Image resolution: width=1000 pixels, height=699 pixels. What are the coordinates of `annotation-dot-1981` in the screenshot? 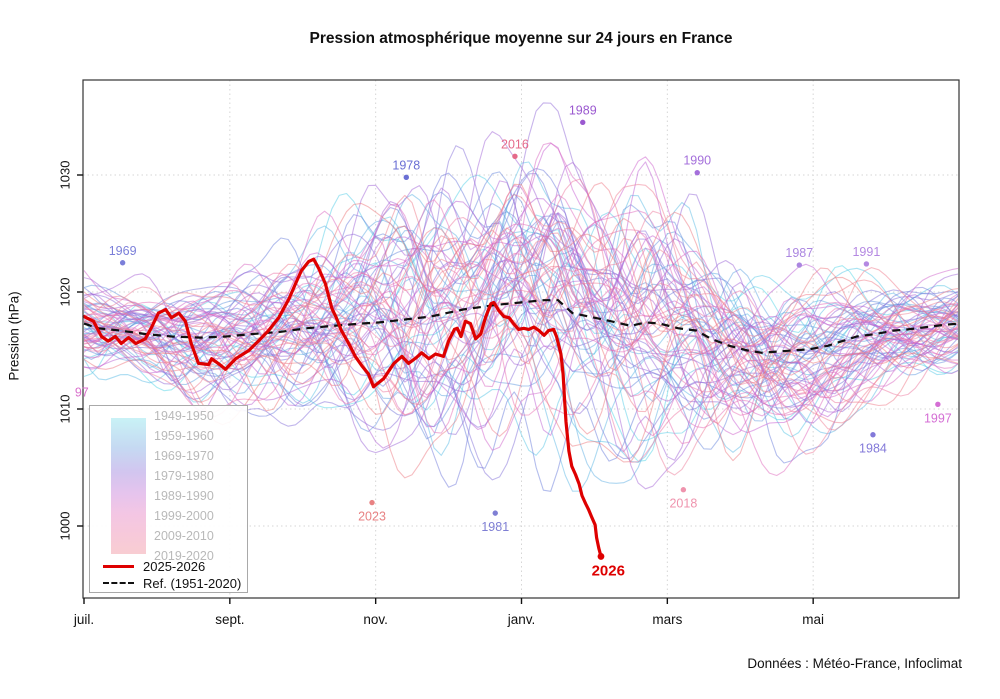 It's located at (495, 513).